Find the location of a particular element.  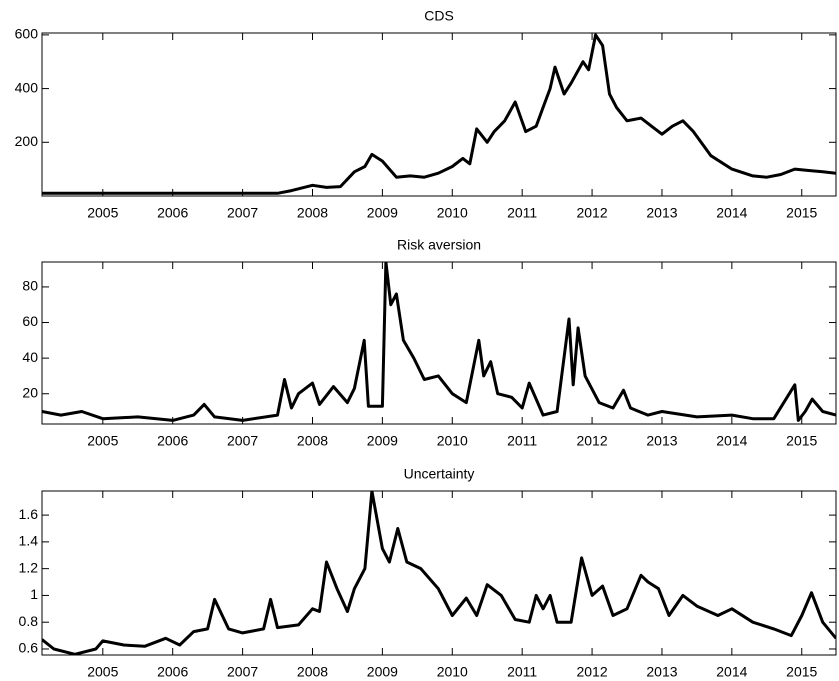

subplot-title: Risk aversion is located at coordinates (439, 245).